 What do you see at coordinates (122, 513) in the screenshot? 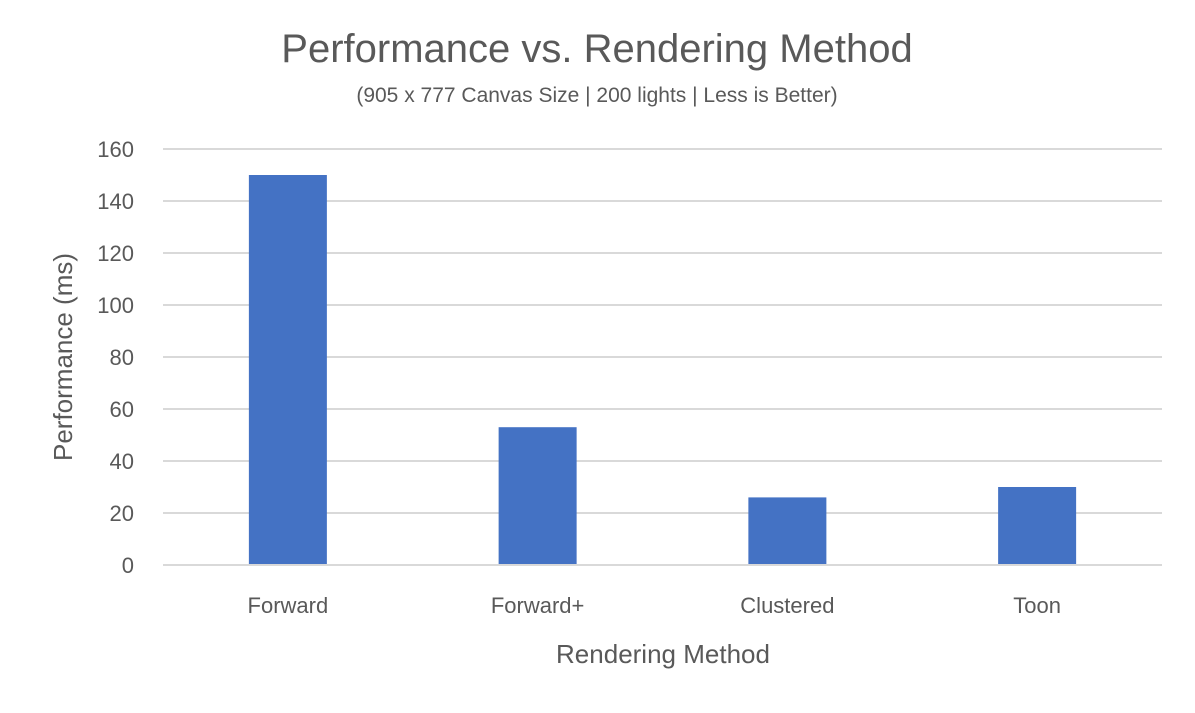
I see `y-tick-label: 20` at bounding box center [122, 513].